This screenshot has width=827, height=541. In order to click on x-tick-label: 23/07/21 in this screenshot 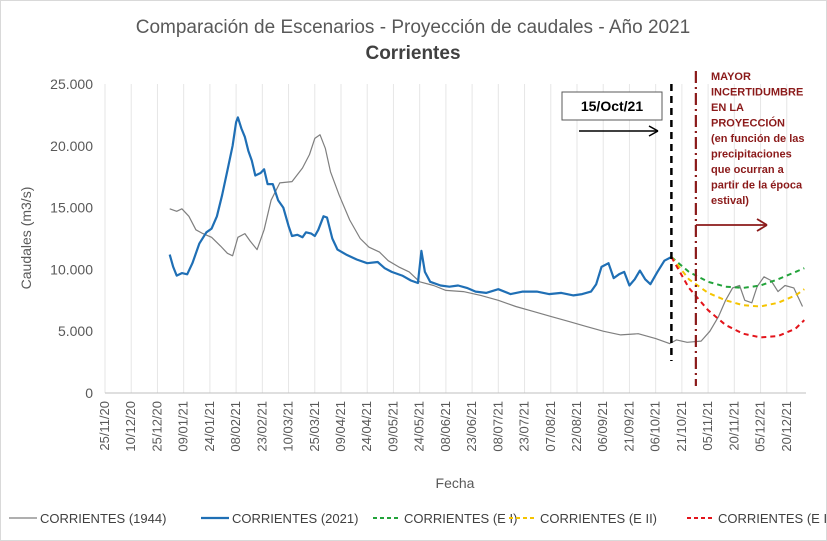, I will do `click(524, 426)`.